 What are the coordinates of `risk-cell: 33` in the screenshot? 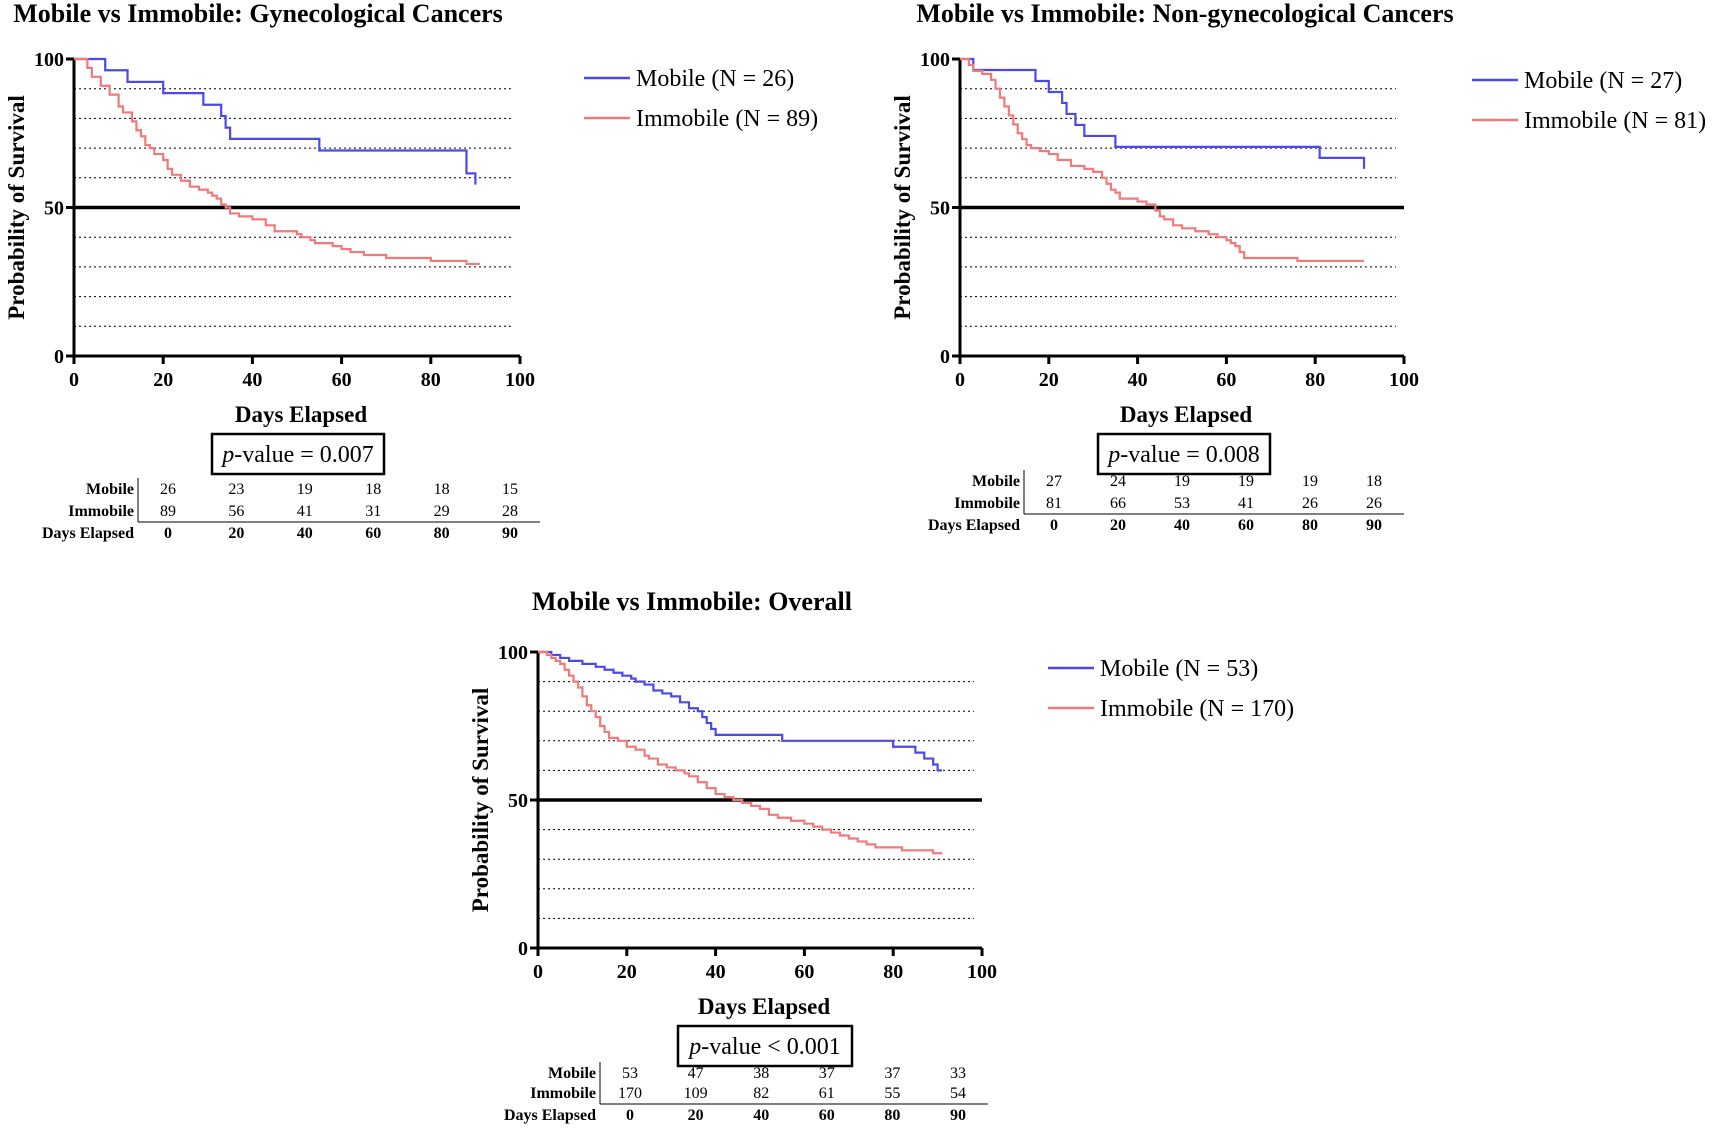 It's located at (958, 1073).